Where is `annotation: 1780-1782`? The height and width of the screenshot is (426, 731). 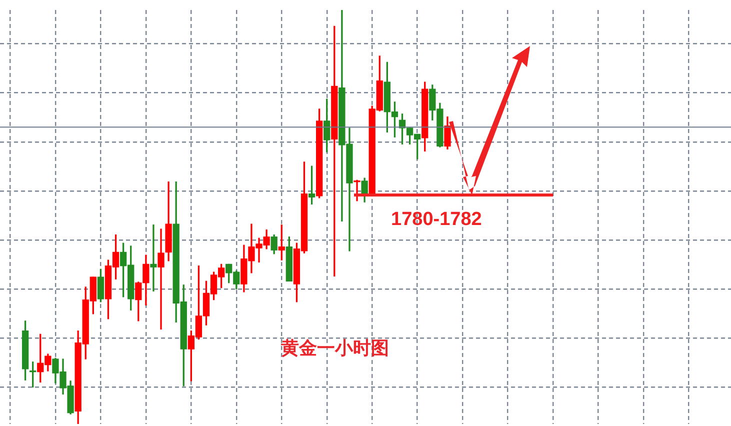
annotation: 1780-1782 is located at coordinates (436, 219).